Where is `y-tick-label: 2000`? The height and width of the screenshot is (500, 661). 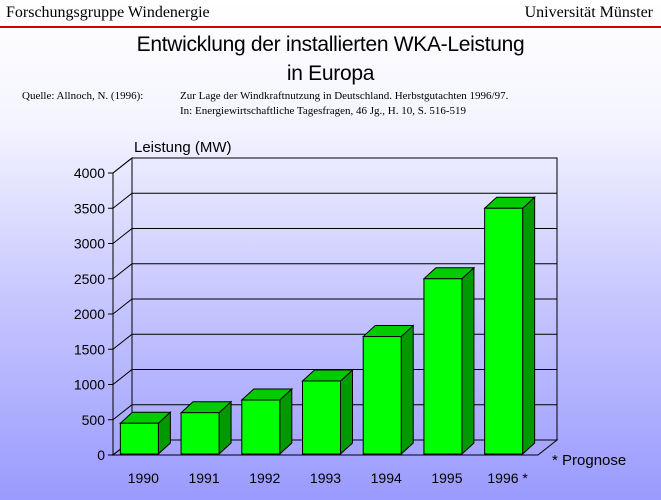
y-tick-label: 2000 is located at coordinates (89, 314).